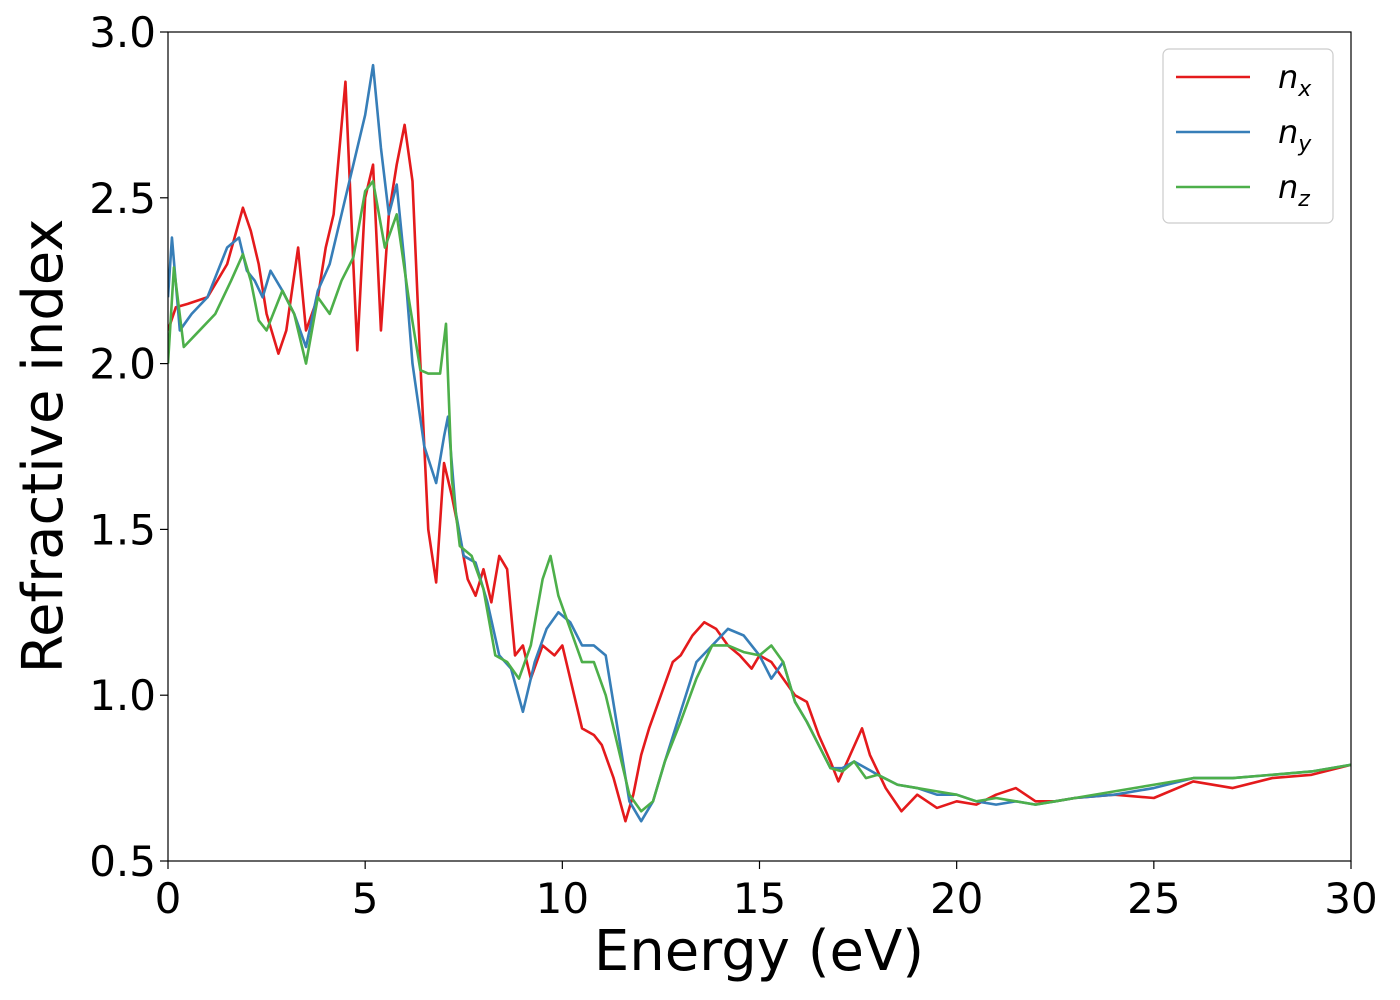  Describe the element at coordinates (1350, 898) in the screenshot. I see `x-tick-label: 30` at that location.